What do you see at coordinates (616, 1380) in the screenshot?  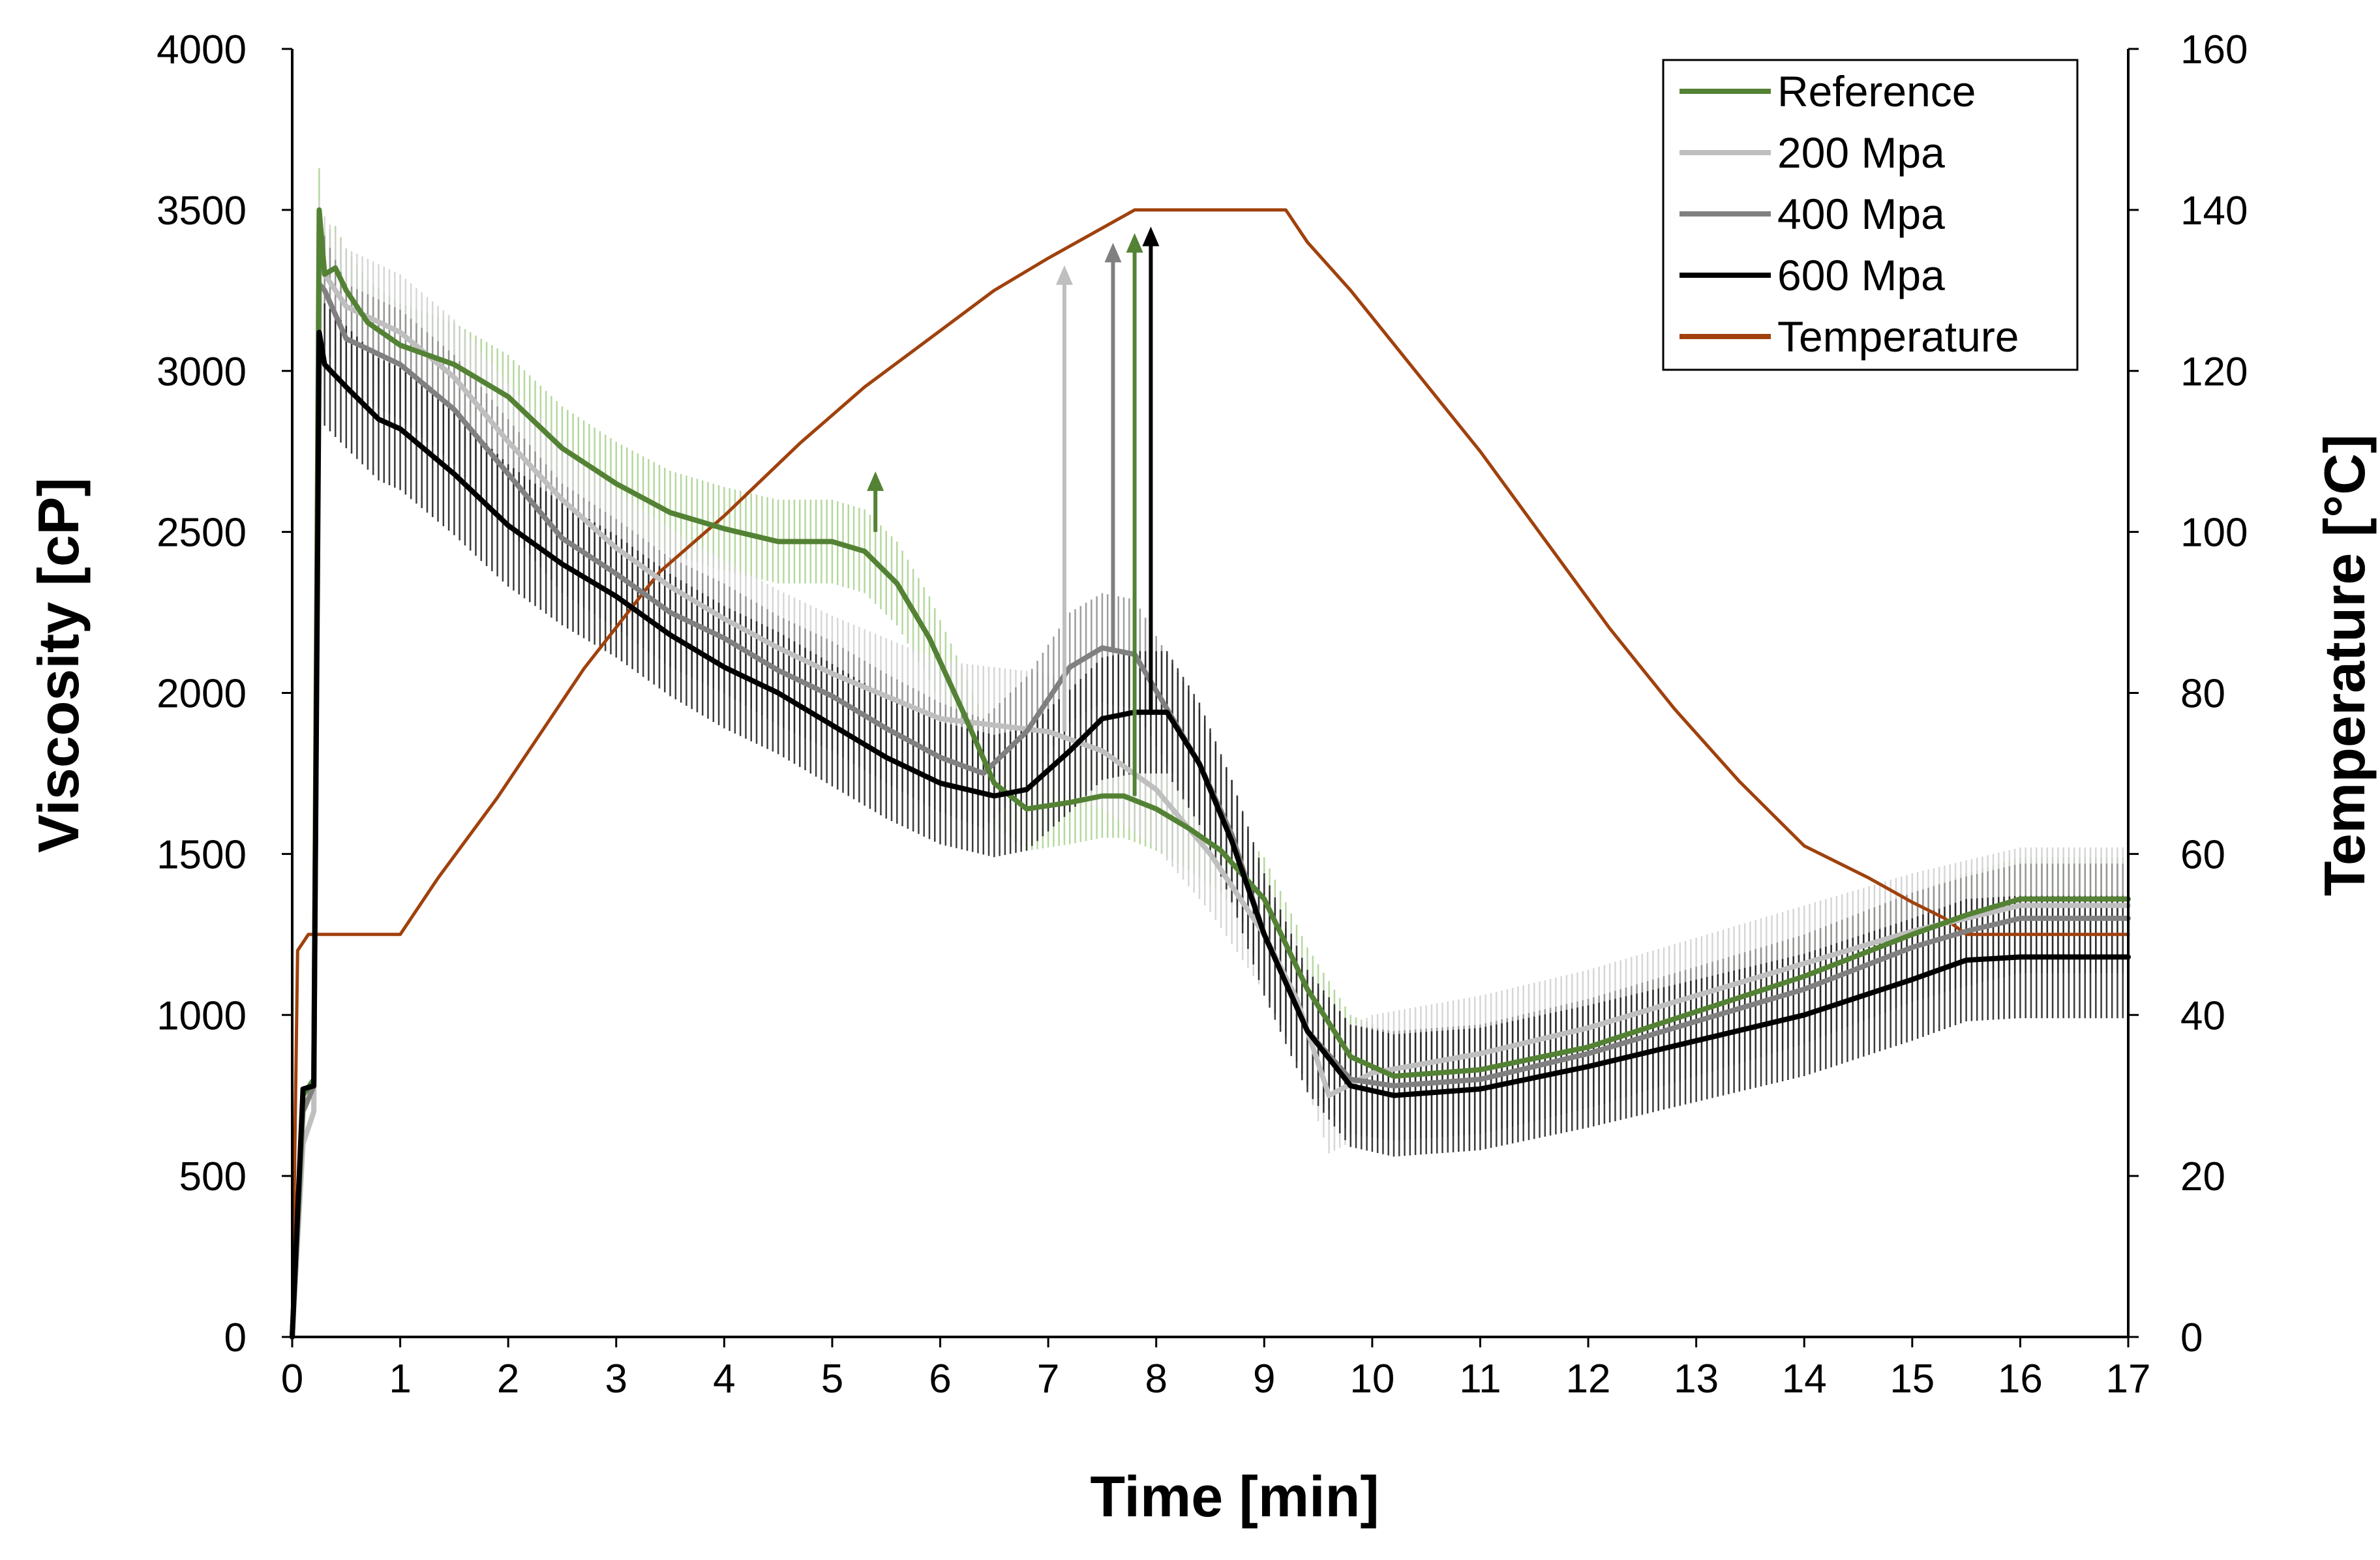 I see `x-tick-label: 3` at bounding box center [616, 1380].